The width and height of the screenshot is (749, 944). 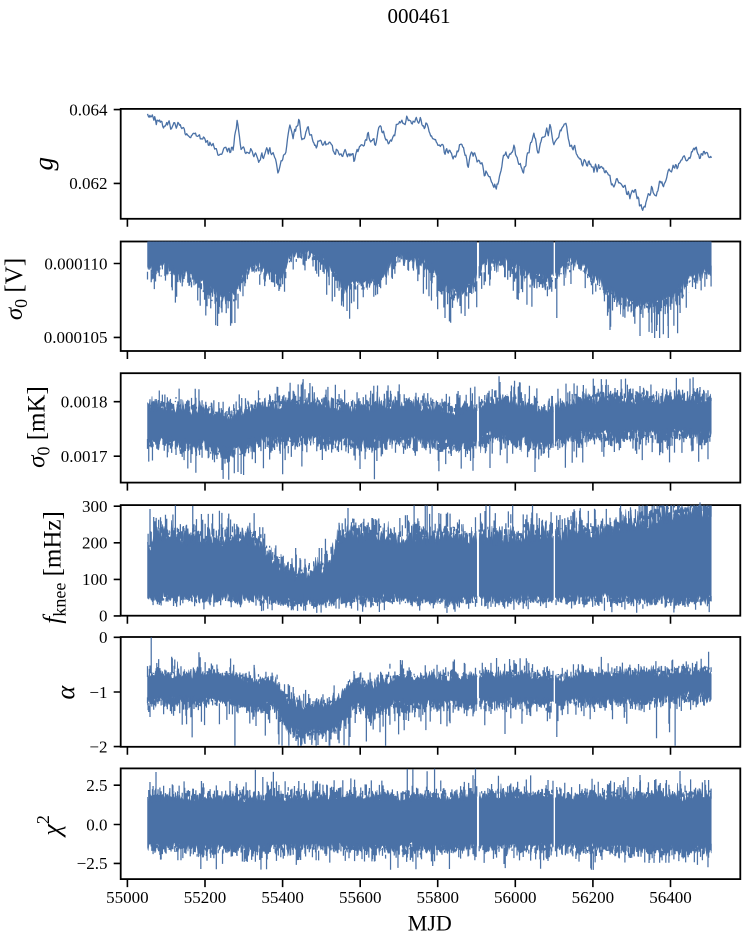 What do you see at coordinates (84, 402) in the screenshot?
I see `svg-text: 0.0018` at bounding box center [84, 402].